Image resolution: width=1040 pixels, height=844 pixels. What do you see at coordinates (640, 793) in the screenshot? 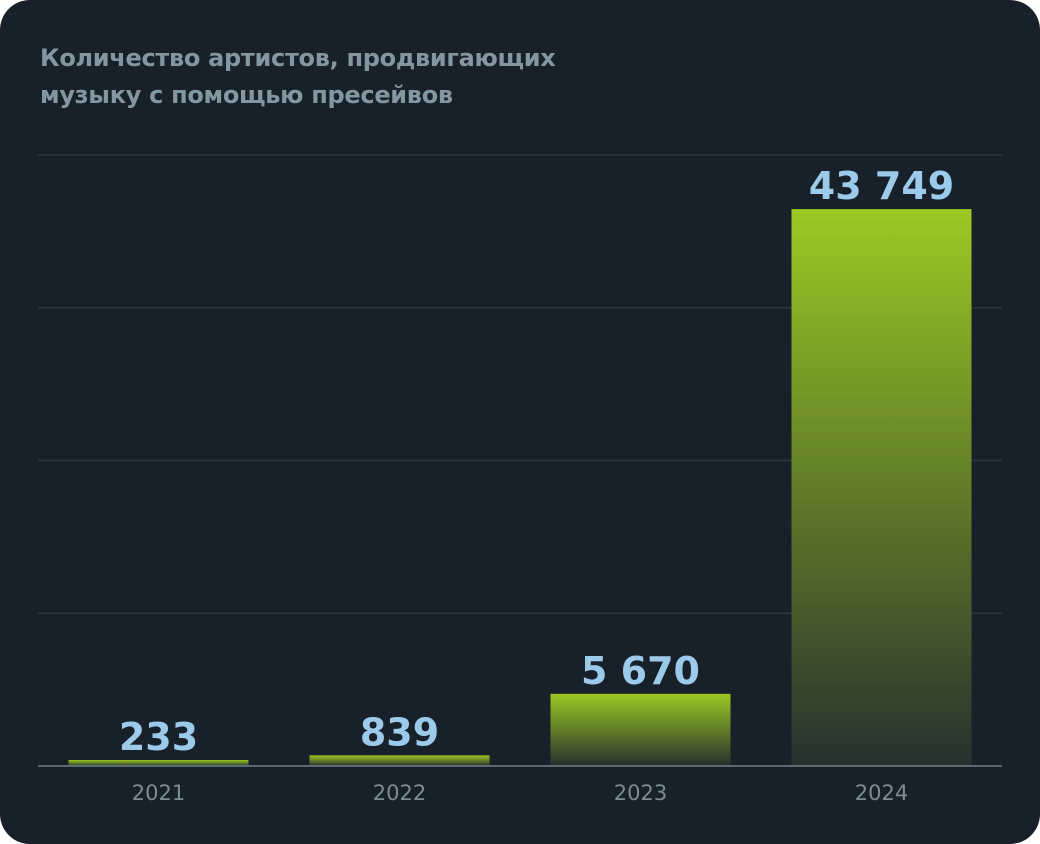
I see `x-tick-2023: 2023` at bounding box center [640, 793].